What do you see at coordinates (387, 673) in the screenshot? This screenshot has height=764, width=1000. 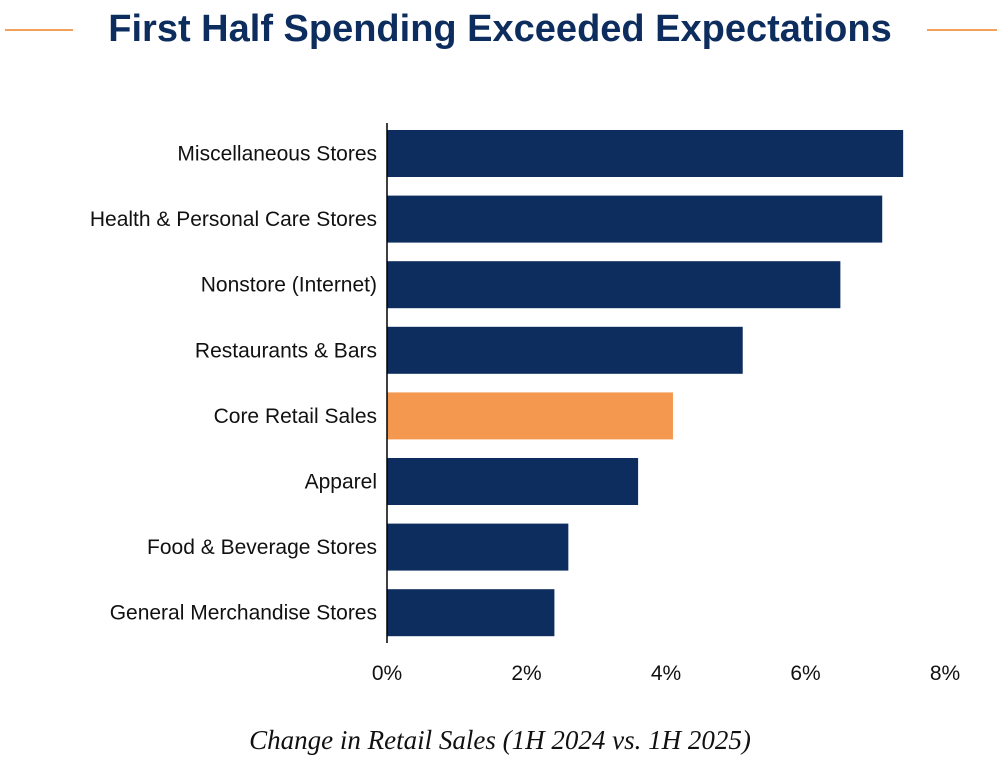 I see `x-tick-label-0: 0%` at bounding box center [387, 673].